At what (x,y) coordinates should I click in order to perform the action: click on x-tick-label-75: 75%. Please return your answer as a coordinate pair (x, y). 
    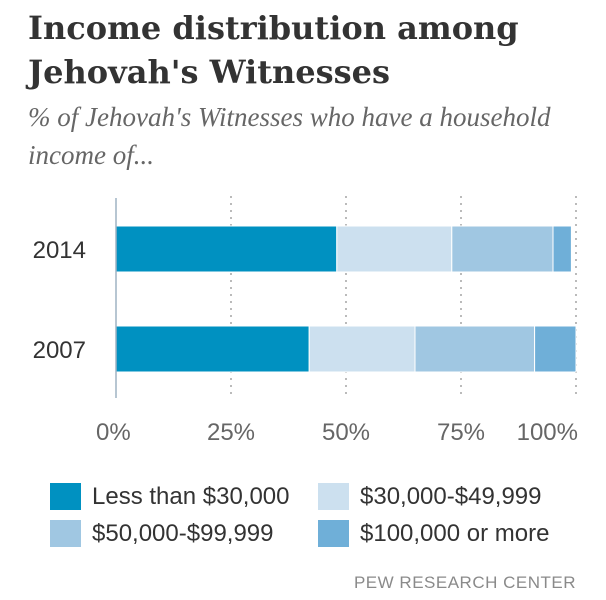
    Looking at the image, I should click on (461, 432).